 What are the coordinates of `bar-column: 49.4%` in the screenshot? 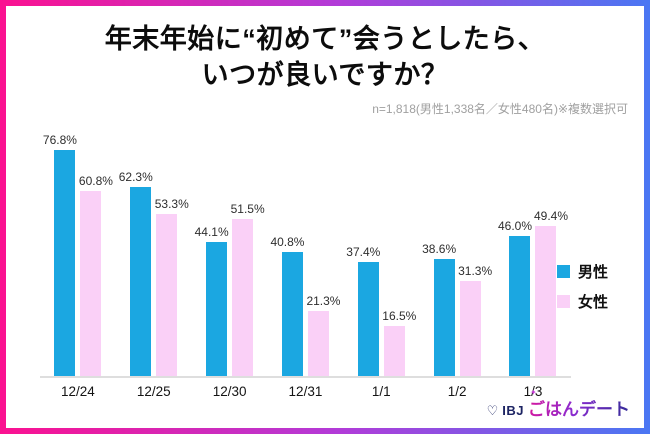 It's located at (551, 254).